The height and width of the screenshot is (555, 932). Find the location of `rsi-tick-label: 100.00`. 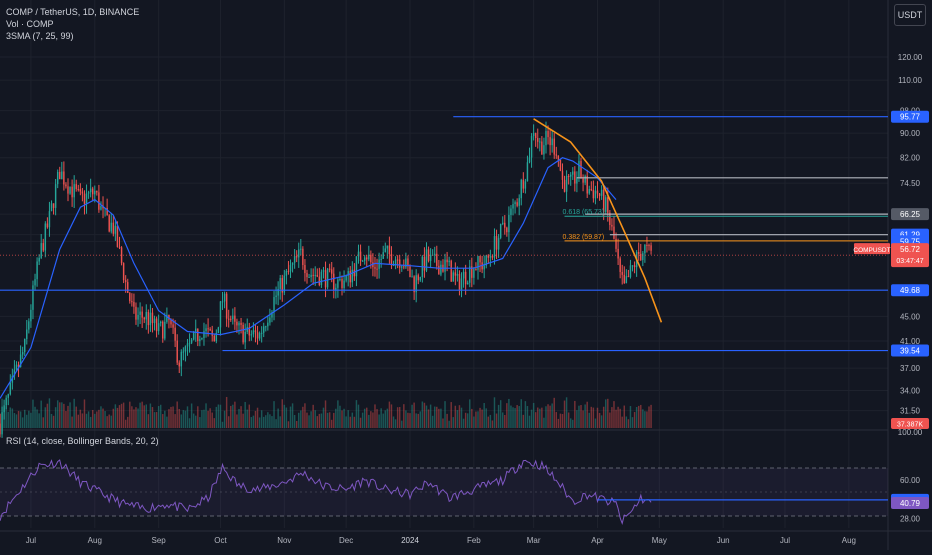

rsi-tick-label: 100.00 is located at coordinates (910, 432).